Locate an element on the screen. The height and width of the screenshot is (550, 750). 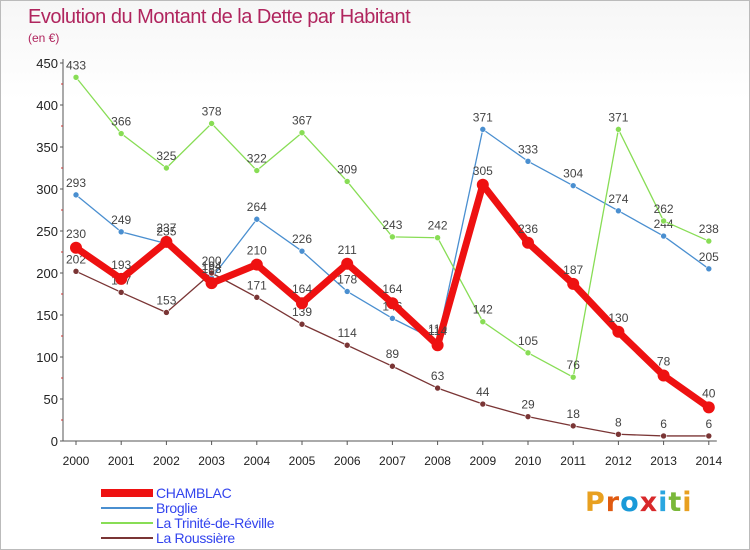
logo-letter: x is located at coordinates (649, 502).